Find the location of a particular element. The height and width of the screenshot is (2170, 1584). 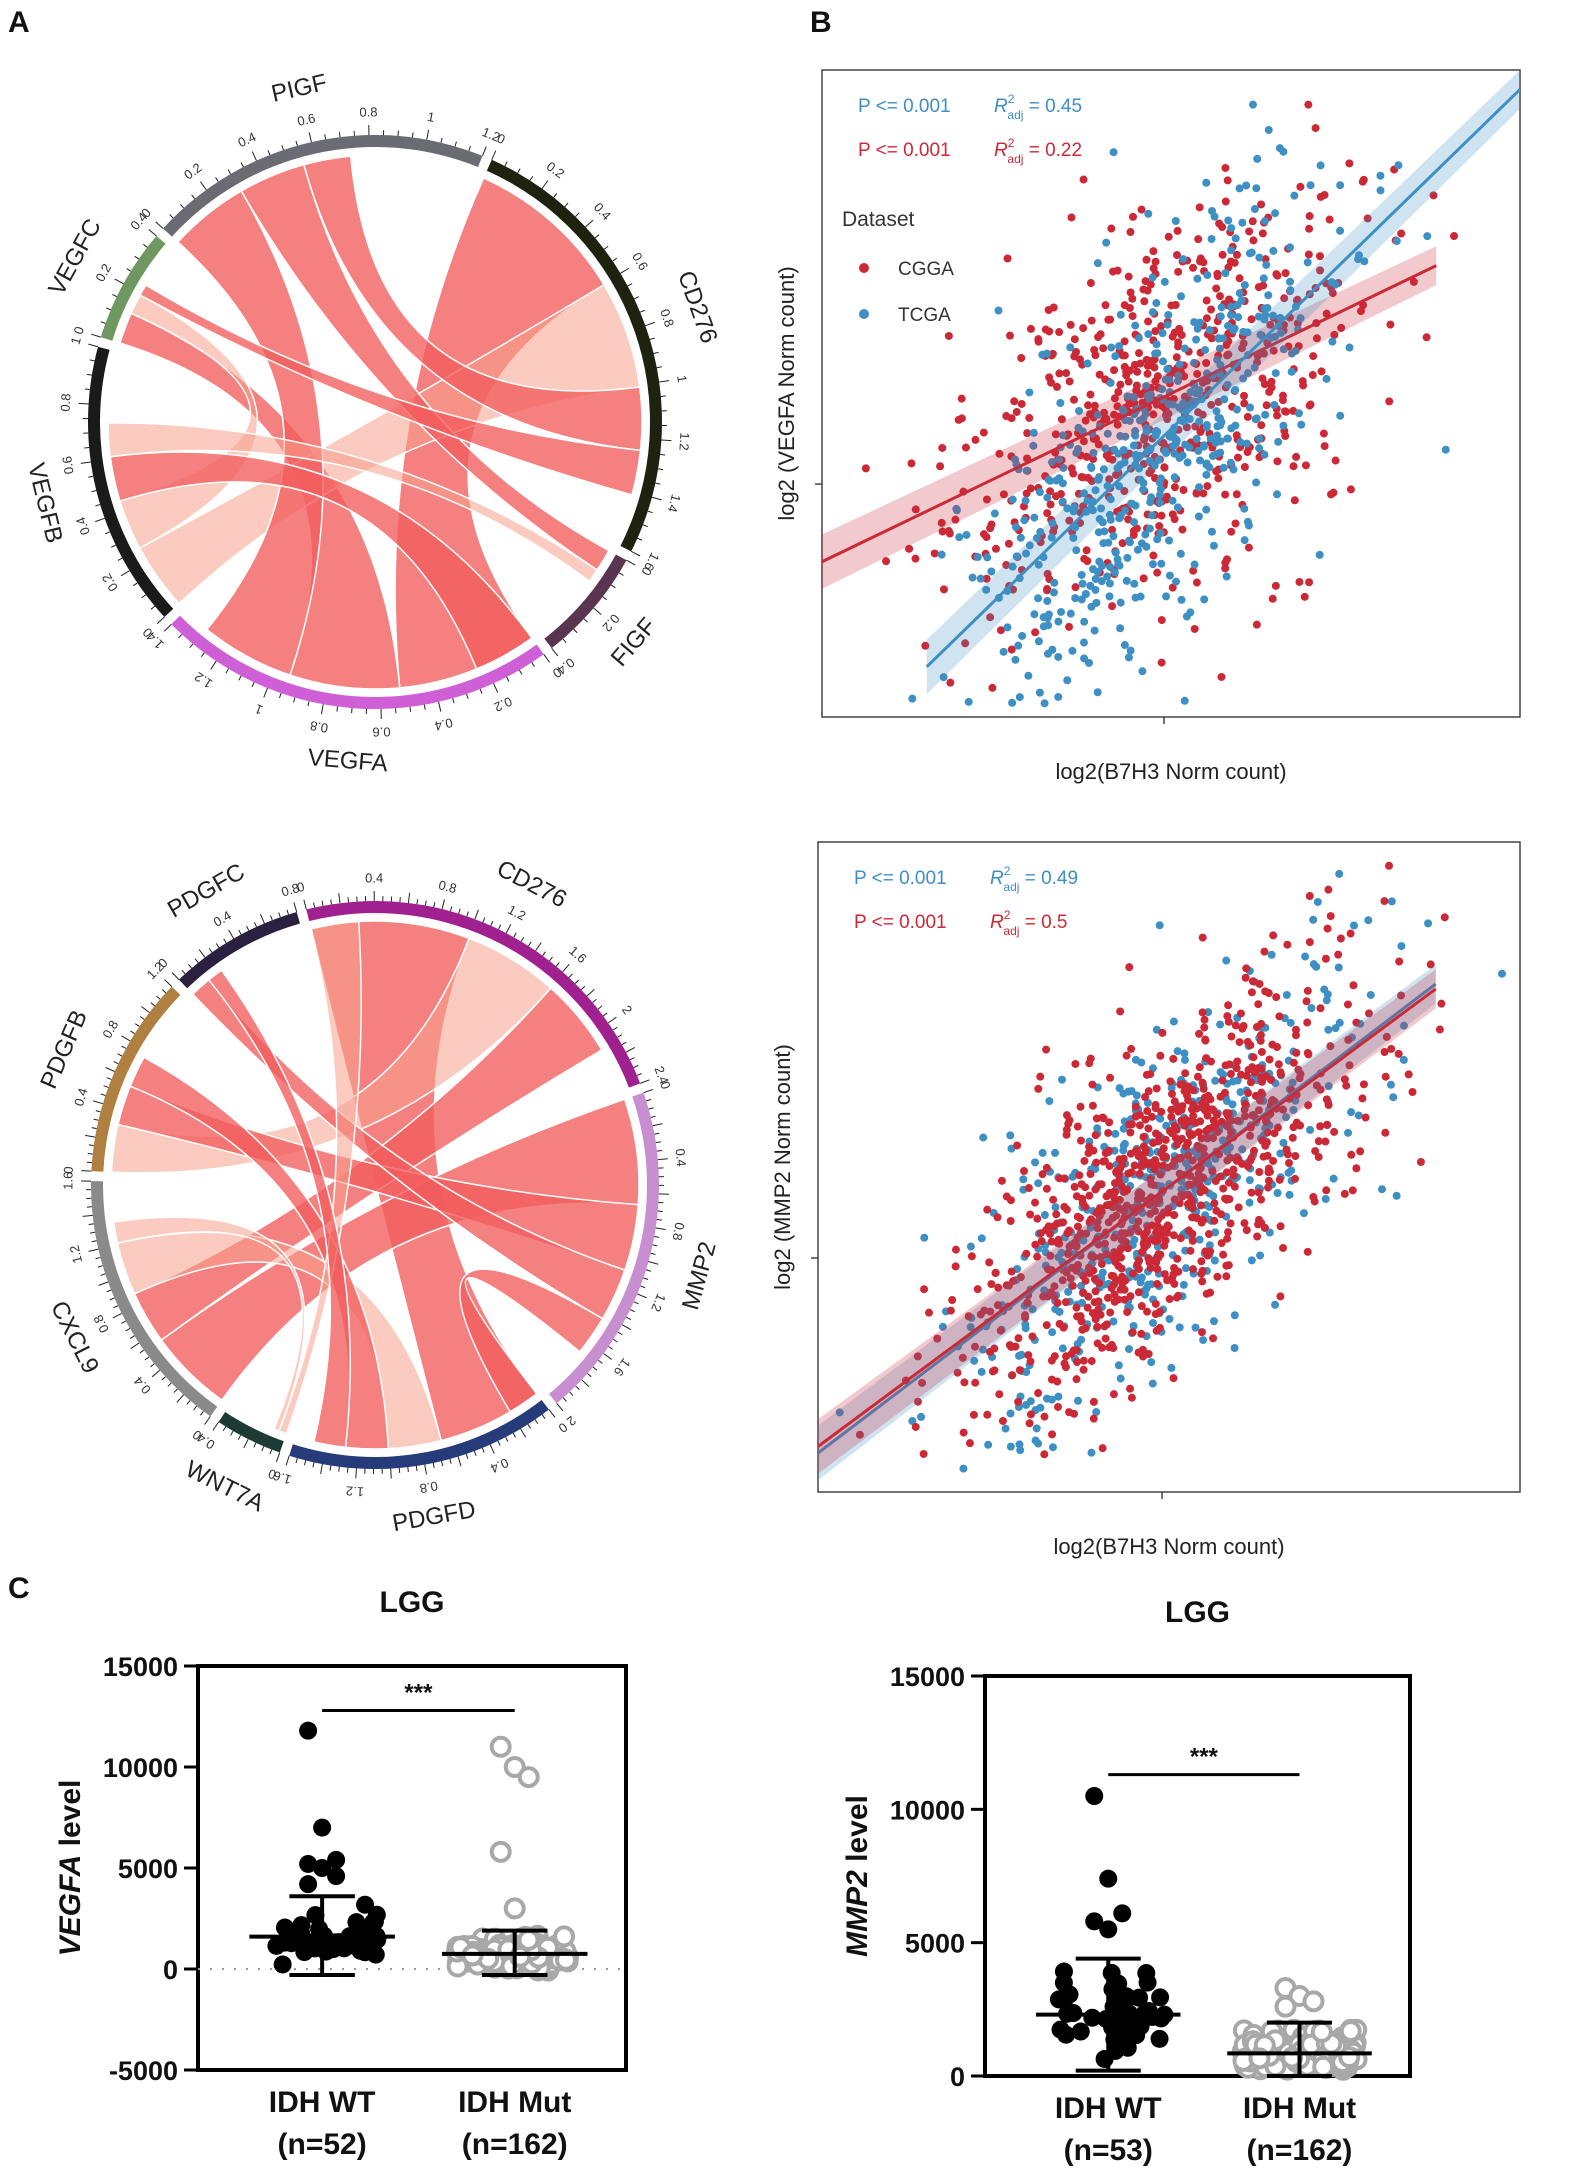

tick-label: 0.8 is located at coordinates (65, 402).